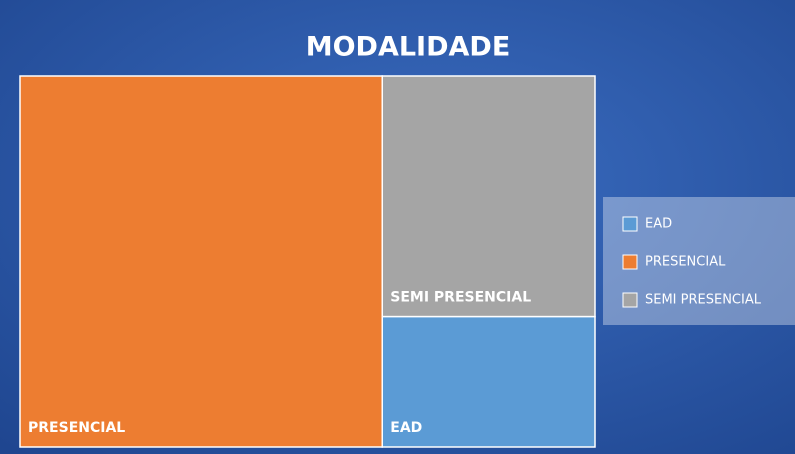 Image resolution: width=795 pixels, height=454 pixels. I want to click on tile-label: SEMI PRESENCIAL, so click(460, 298).